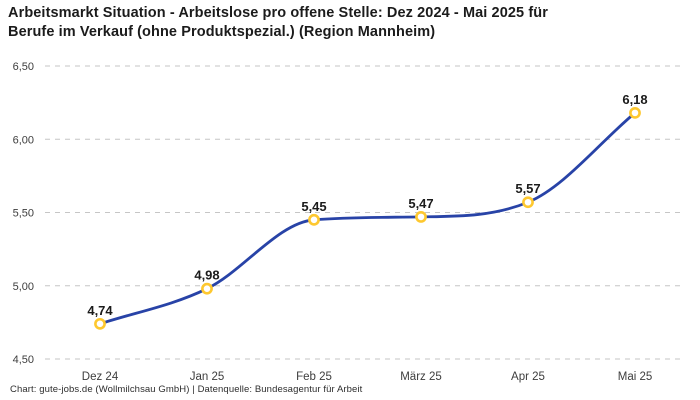  I want to click on x-tick-label: März 25, so click(421, 377).